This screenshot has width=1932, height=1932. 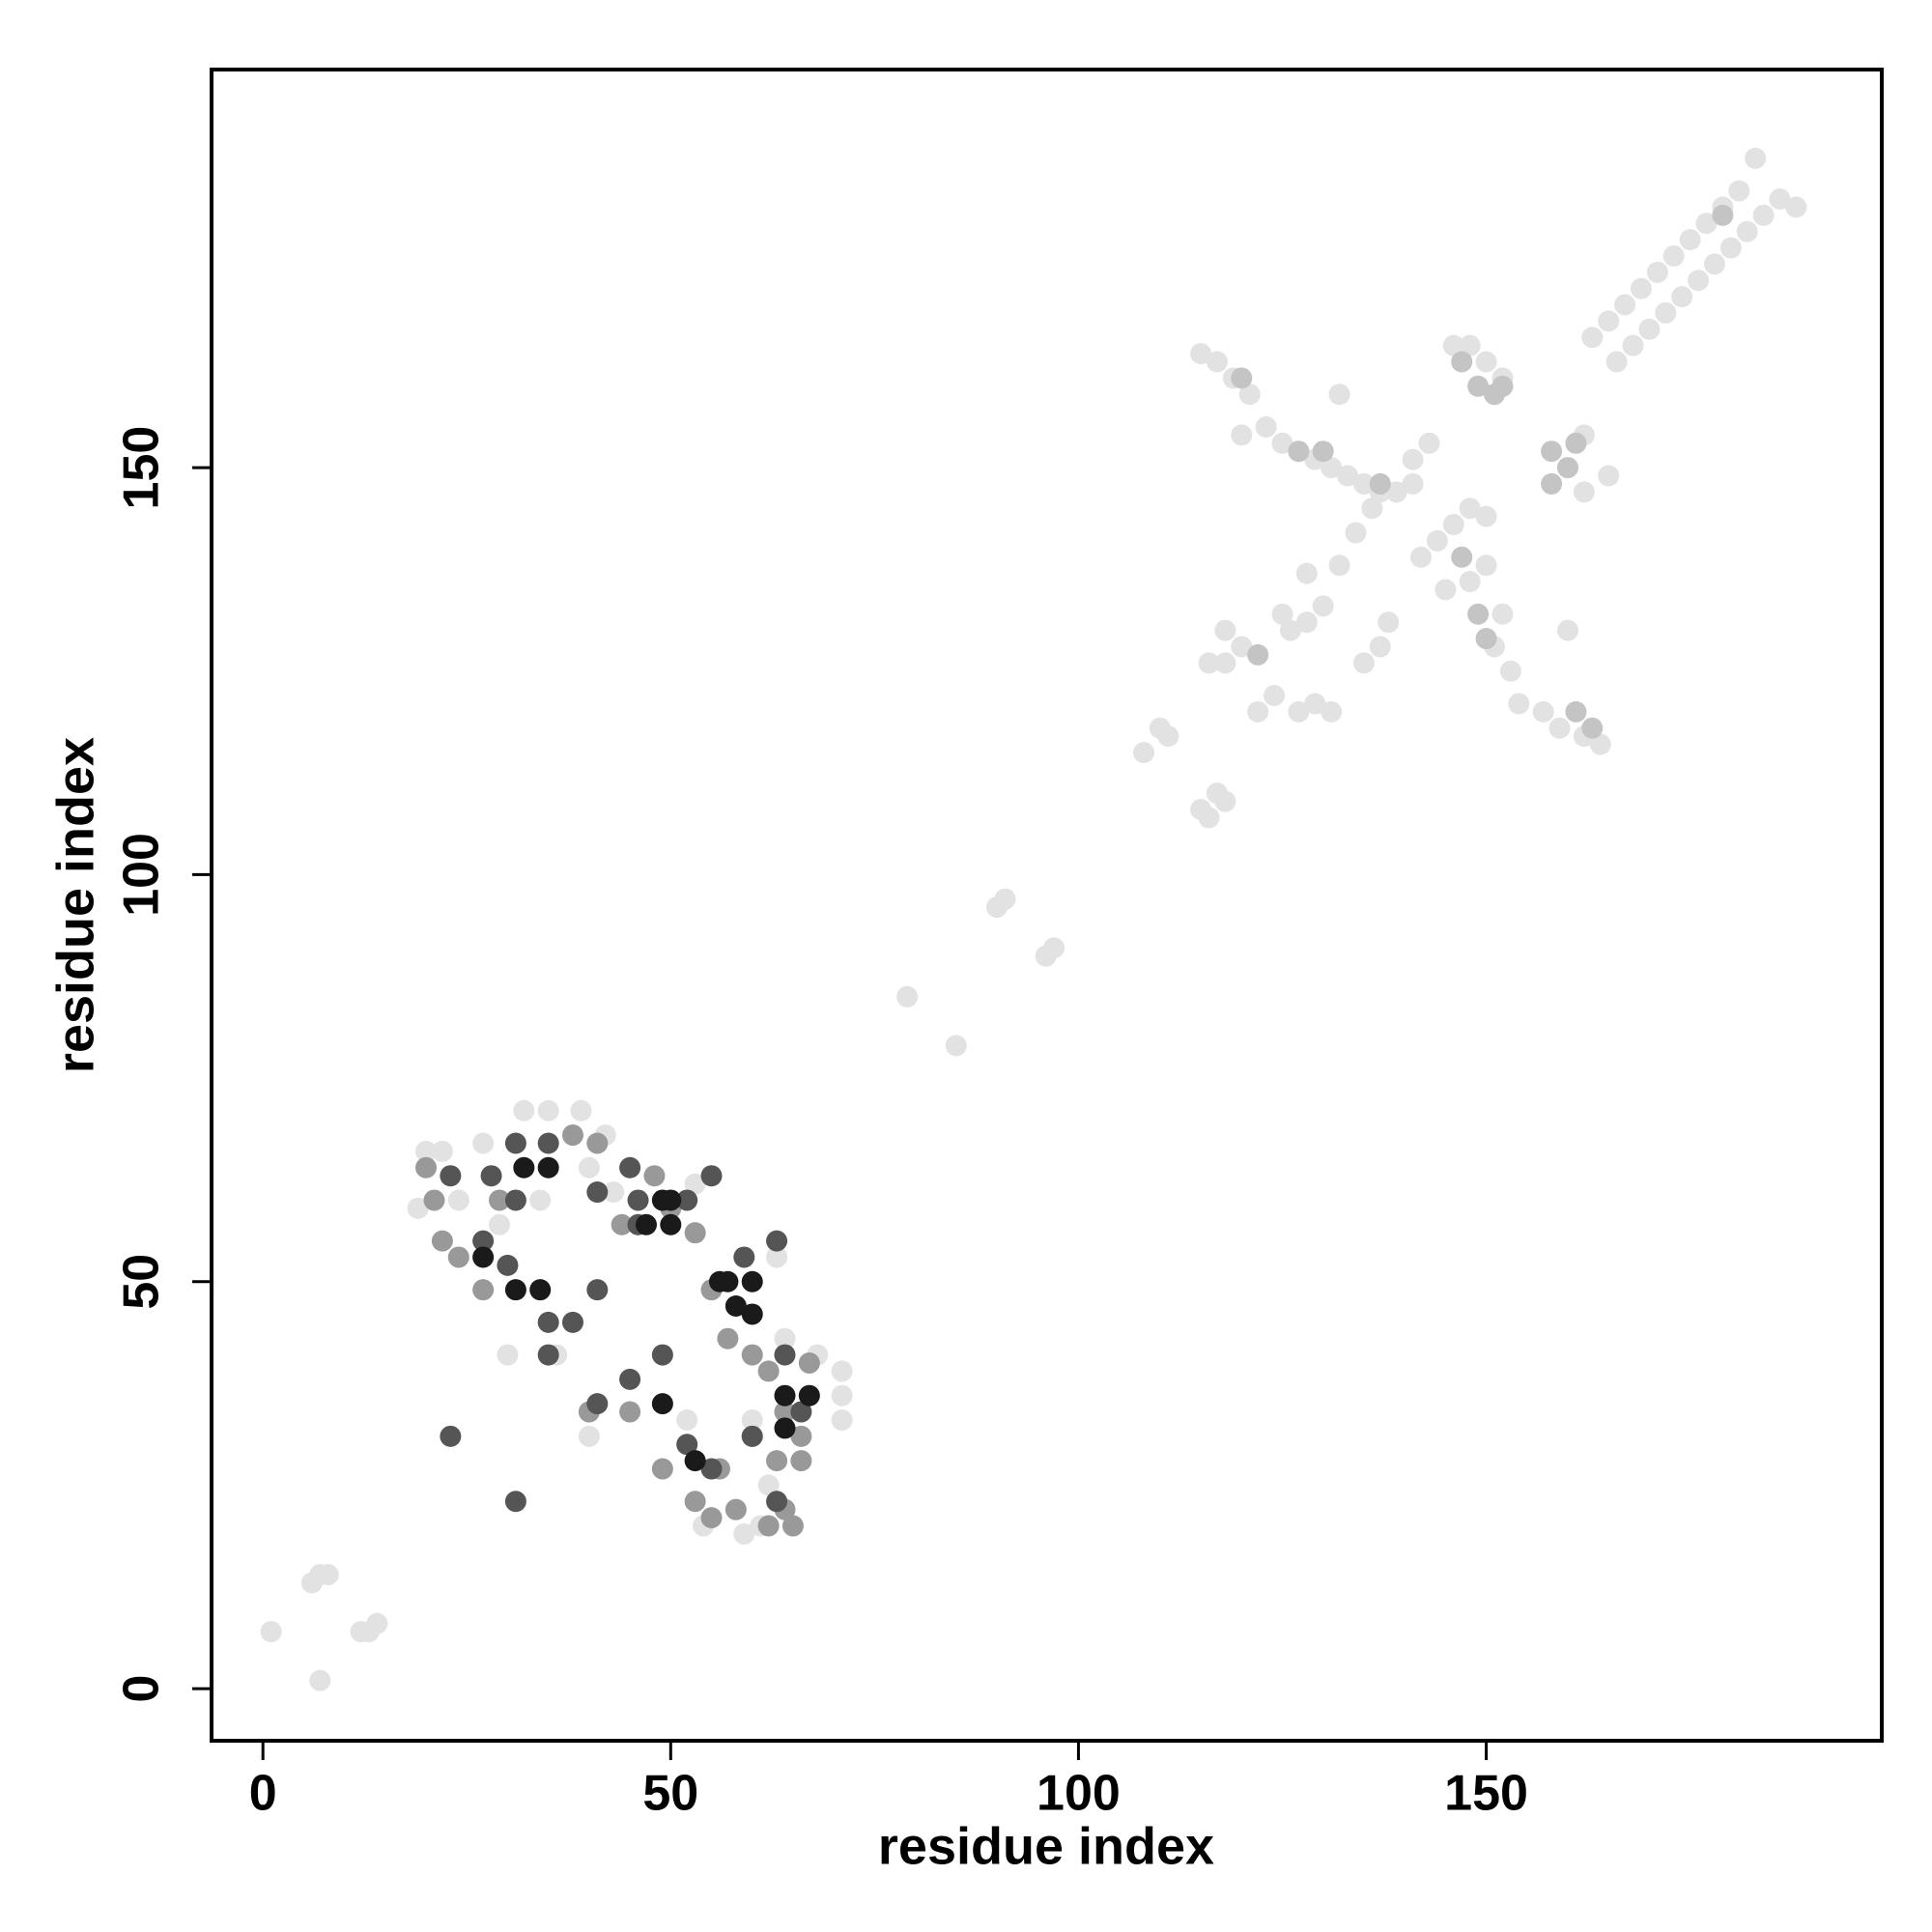 What do you see at coordinates (263, 1794) in the screenshot?
I see `x-tick-label: 0` at bounding box center [263, 1794].